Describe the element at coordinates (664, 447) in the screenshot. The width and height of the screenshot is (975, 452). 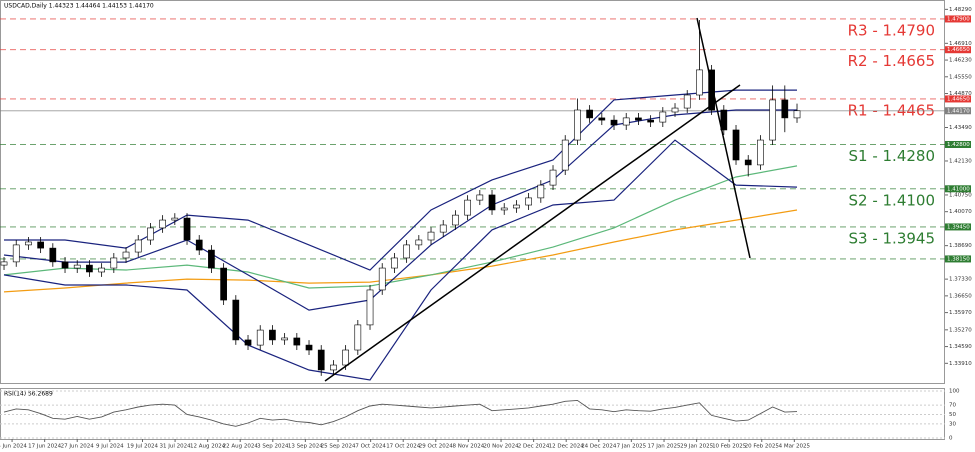
I see `x-tick-label: 17 Jan 2025` at that location.